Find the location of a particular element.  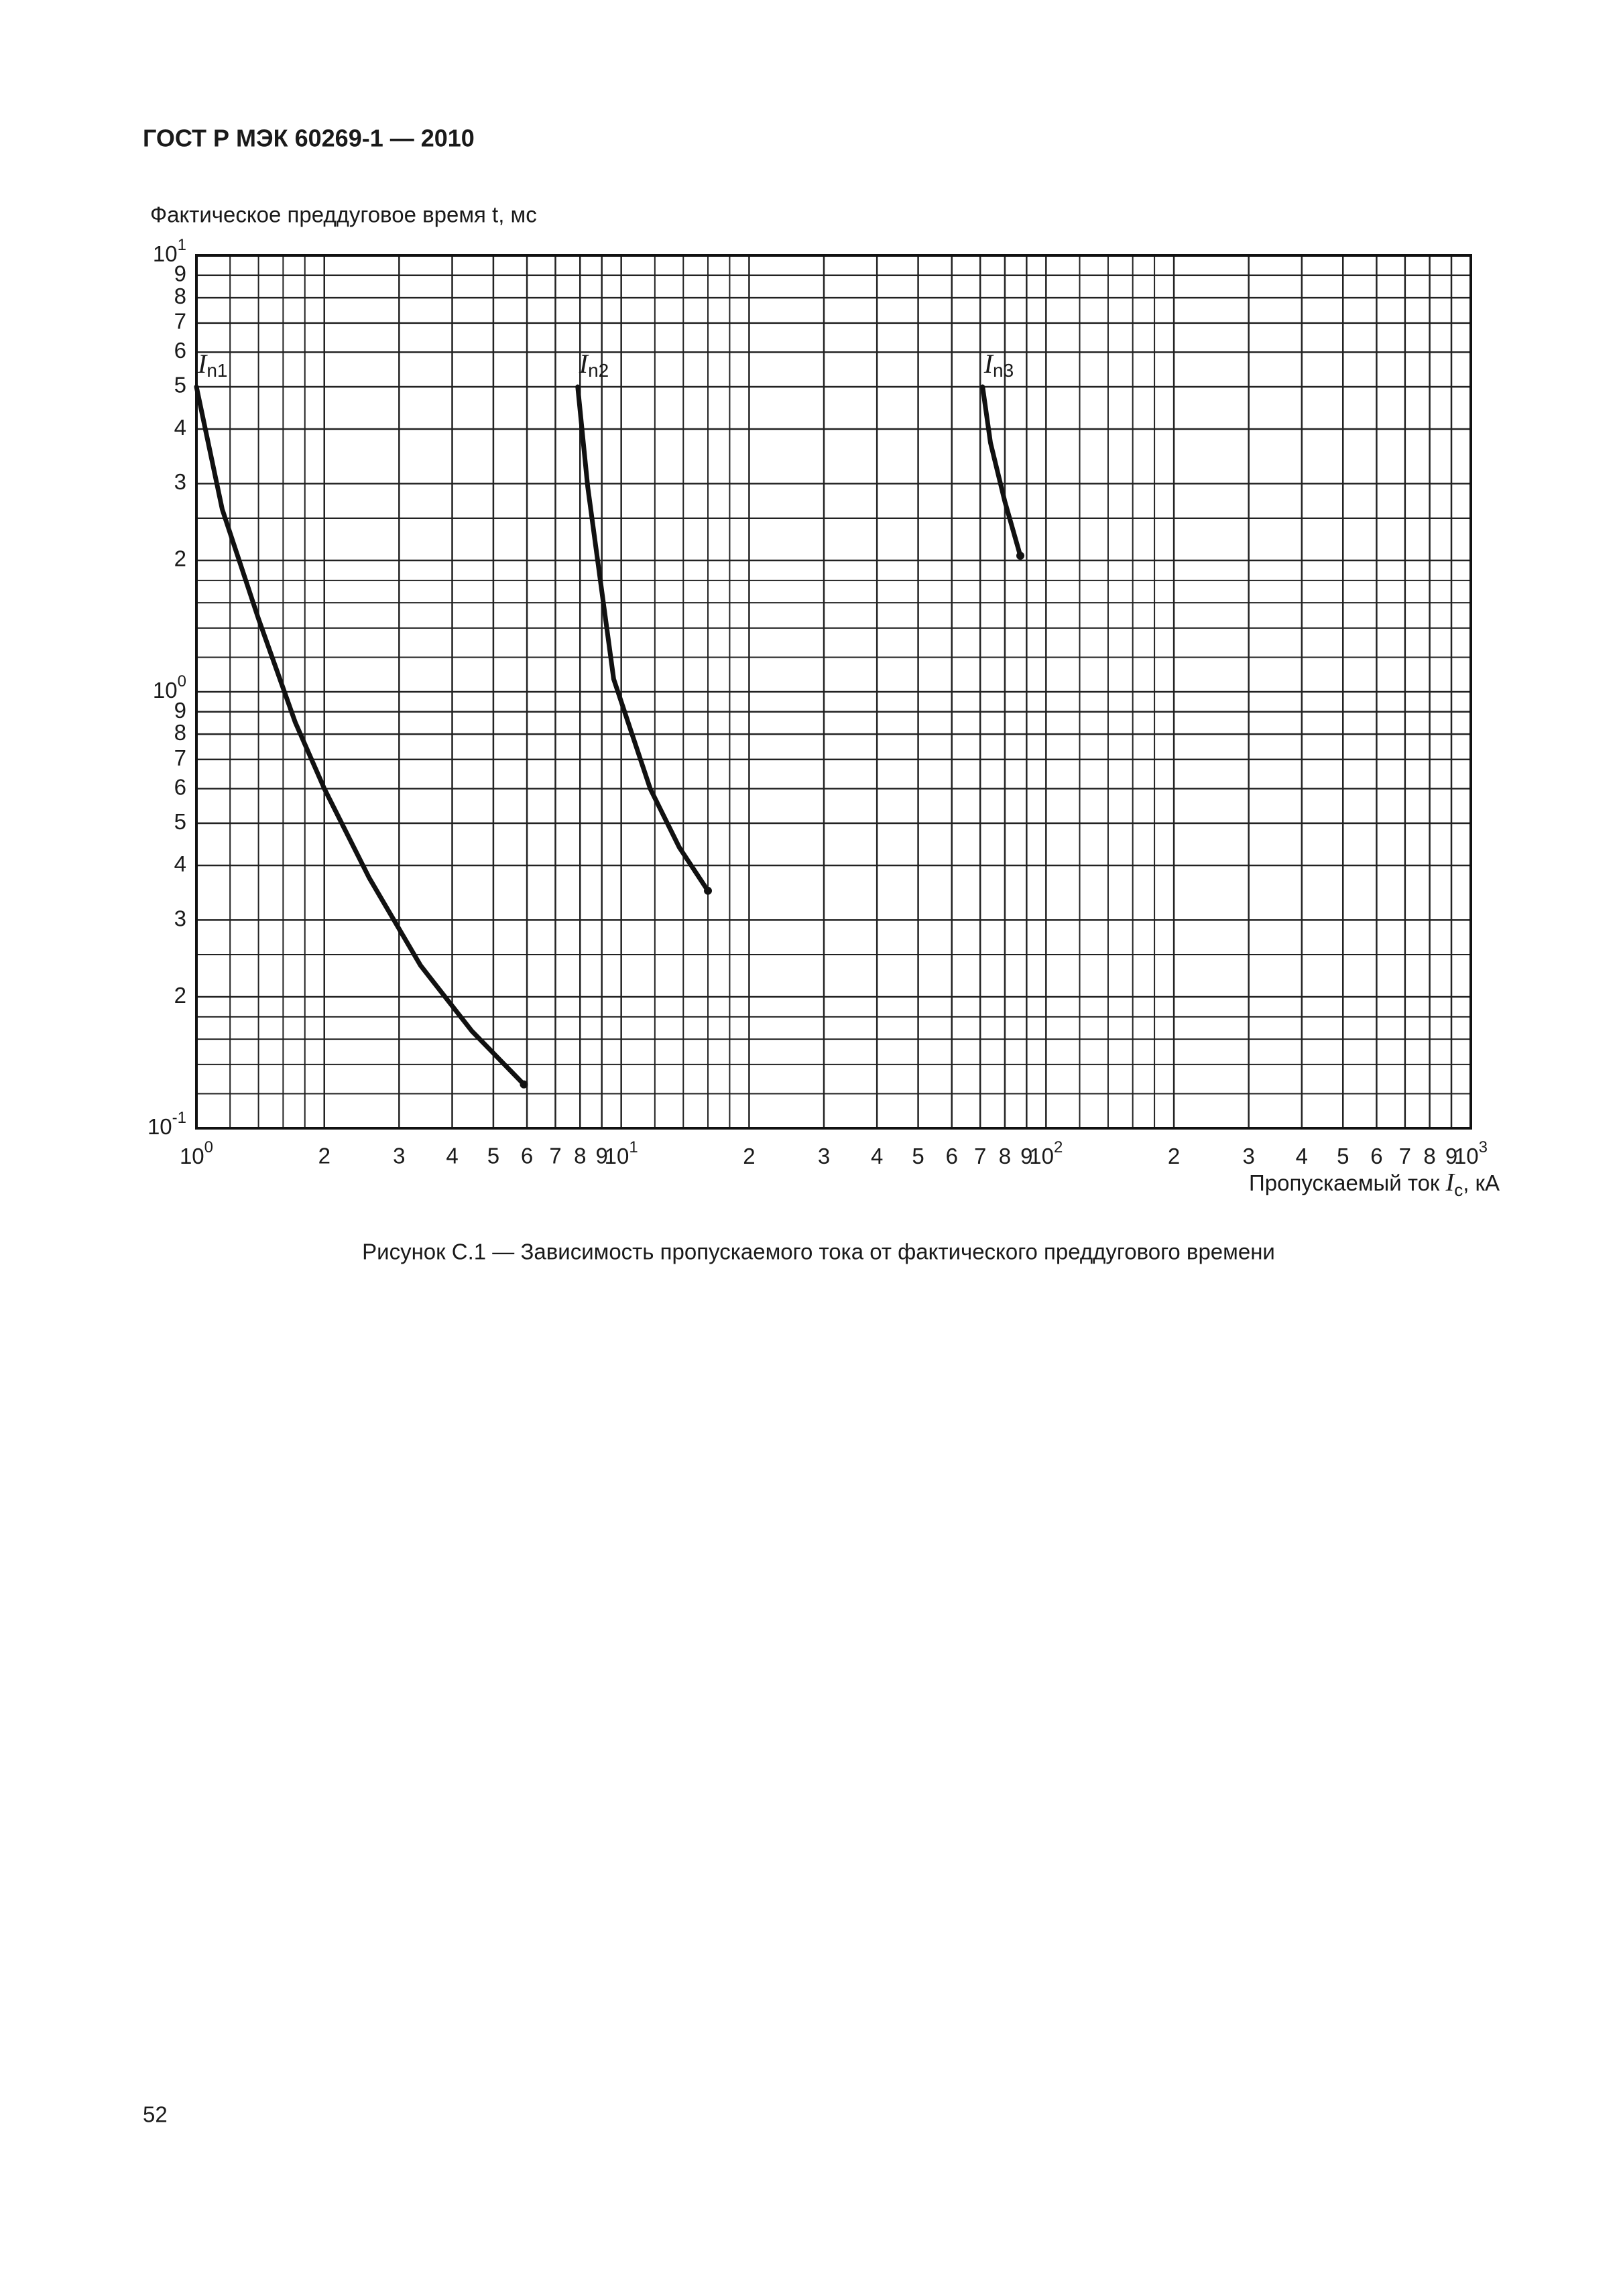

y-tick-label: 10⁰ is located at coordinates (169, 687).